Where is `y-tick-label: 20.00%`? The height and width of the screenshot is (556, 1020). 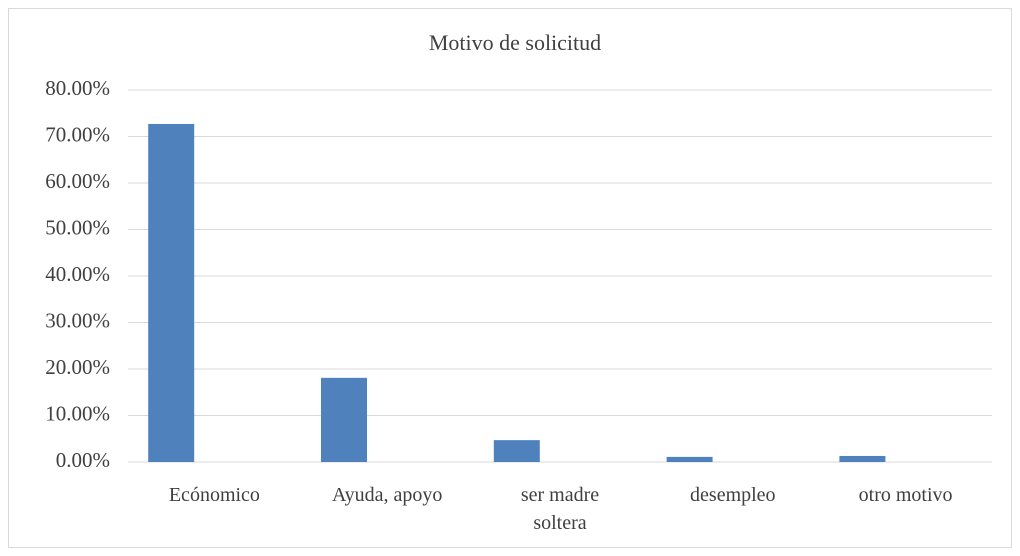 y-tick-label: 20.00% is located at coordinates (77, 367).